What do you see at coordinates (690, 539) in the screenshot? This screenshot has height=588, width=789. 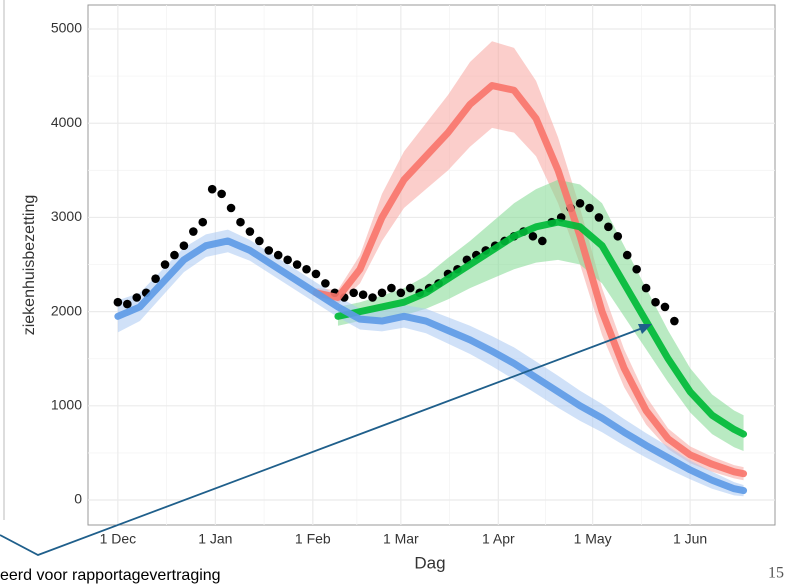 I see `x-tick-label: 1 Jun` at bounding box center [690, 539].